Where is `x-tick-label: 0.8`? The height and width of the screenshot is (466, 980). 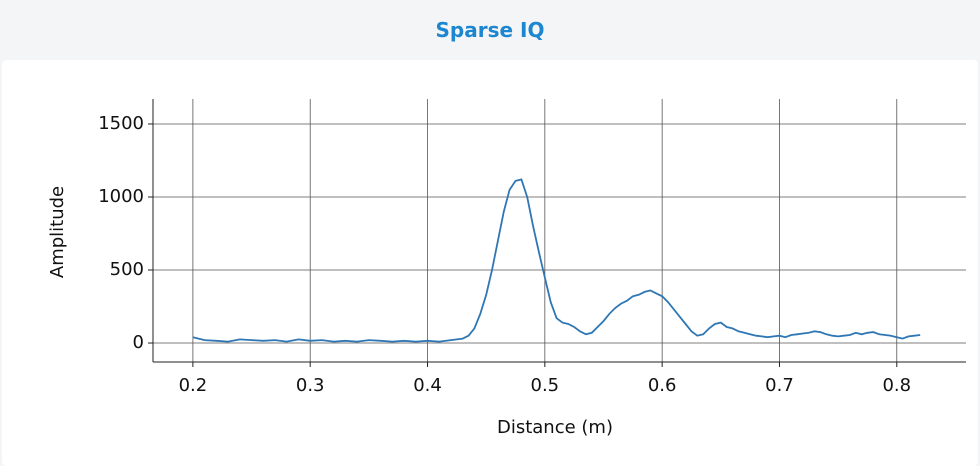
x-tick-label: 0.8 is located at coordinates (896, 385).